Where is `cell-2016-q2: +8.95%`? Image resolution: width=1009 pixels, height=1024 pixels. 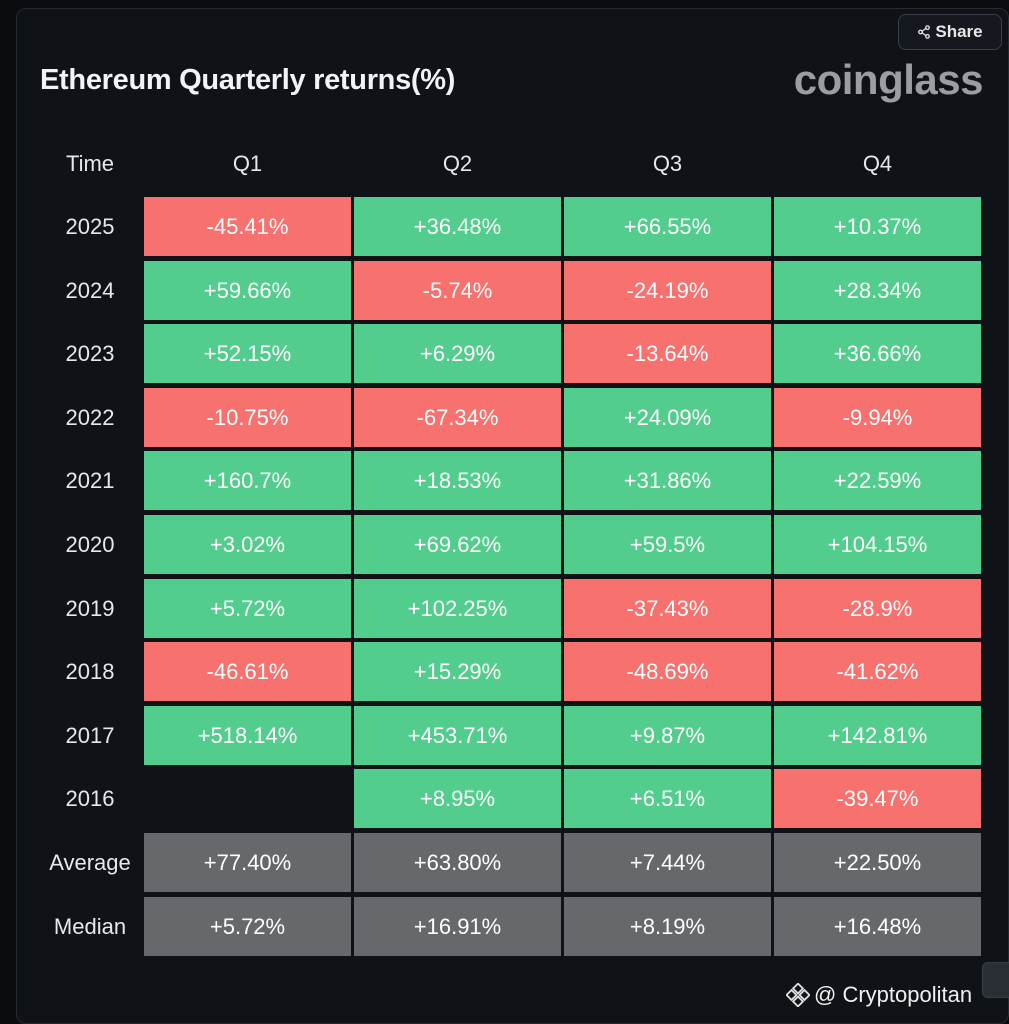 cell-2016-q2: +8.95% is located at coordinates (457, 798).